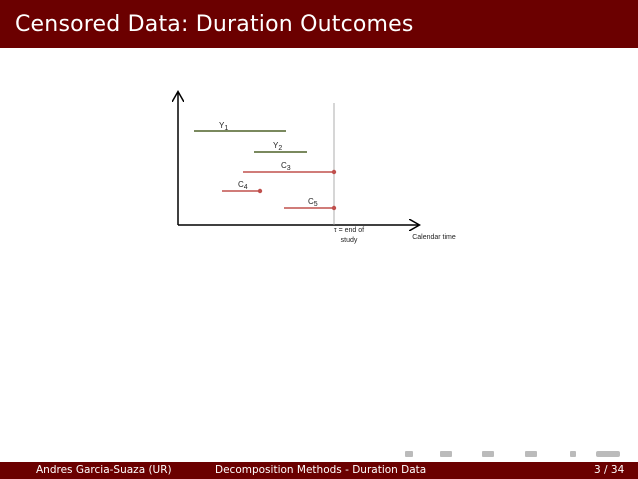  I want to click on spell-label: Y2, so click(277, 146).